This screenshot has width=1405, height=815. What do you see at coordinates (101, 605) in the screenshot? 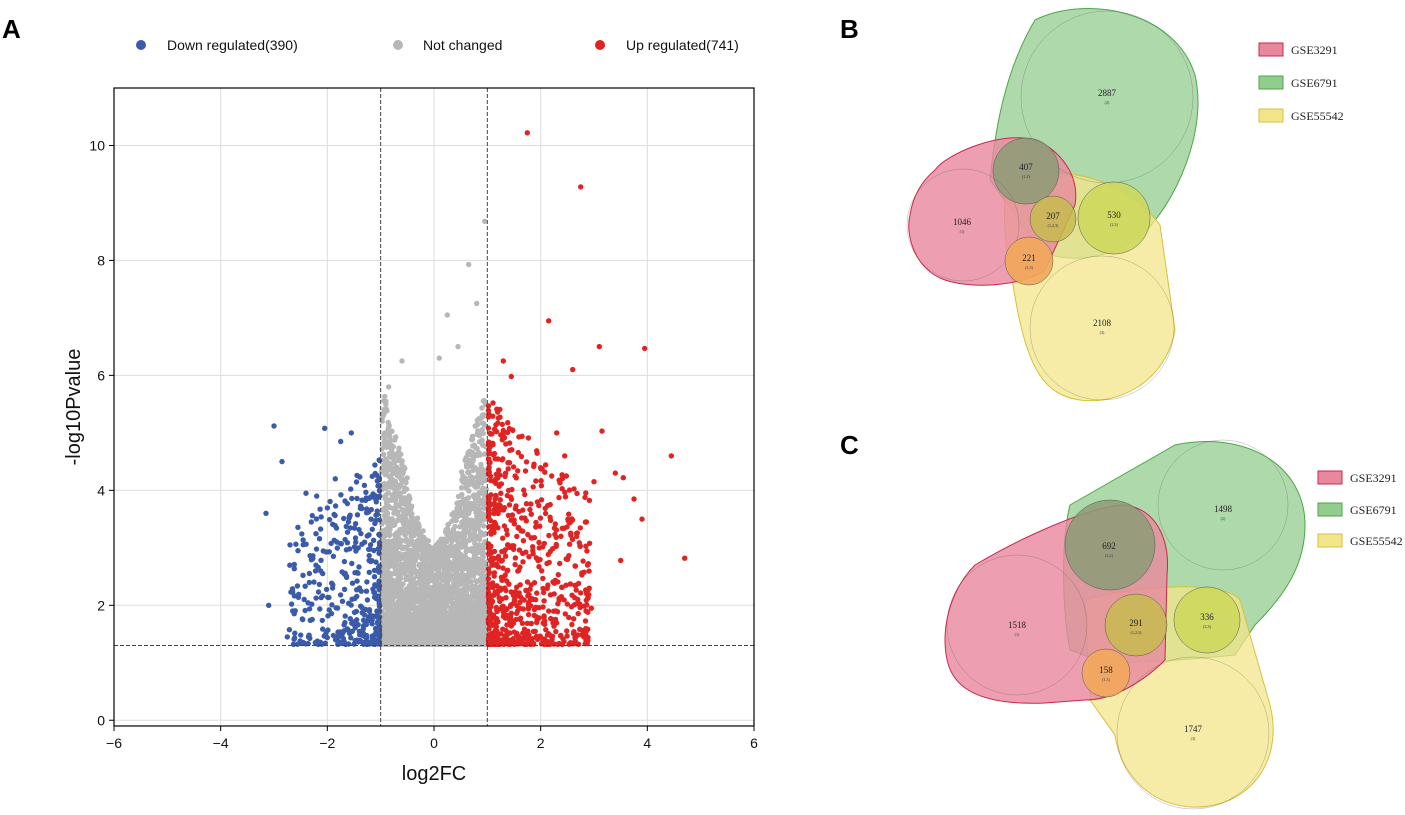
I see `y-tick-label: 2` at bounding box center [101, 605].